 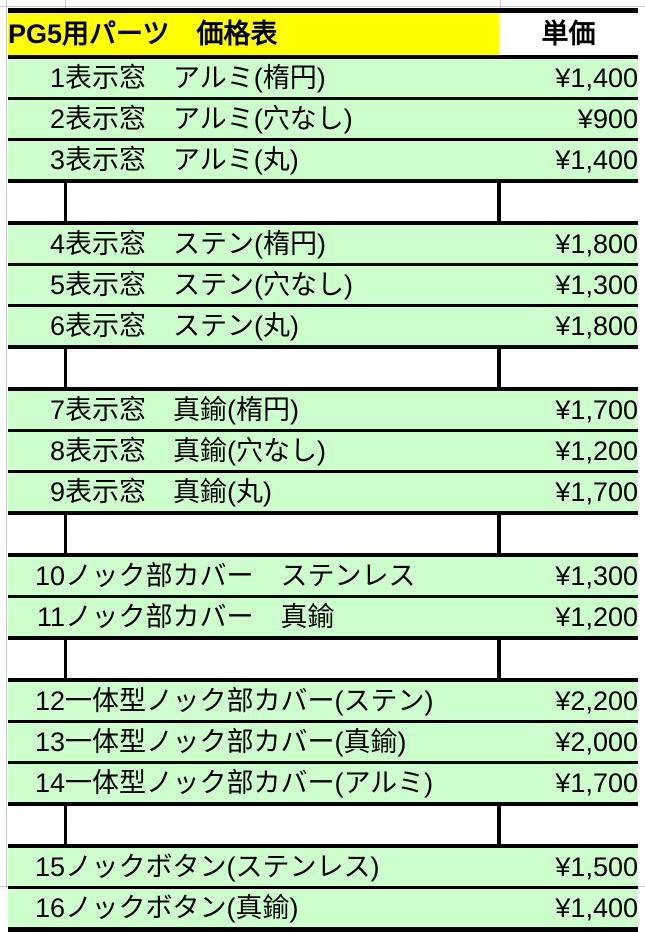 I want to click on table-row: 12 一体型ノック部カバー(ステン) ¥2,200, so click(x=323, y=700).